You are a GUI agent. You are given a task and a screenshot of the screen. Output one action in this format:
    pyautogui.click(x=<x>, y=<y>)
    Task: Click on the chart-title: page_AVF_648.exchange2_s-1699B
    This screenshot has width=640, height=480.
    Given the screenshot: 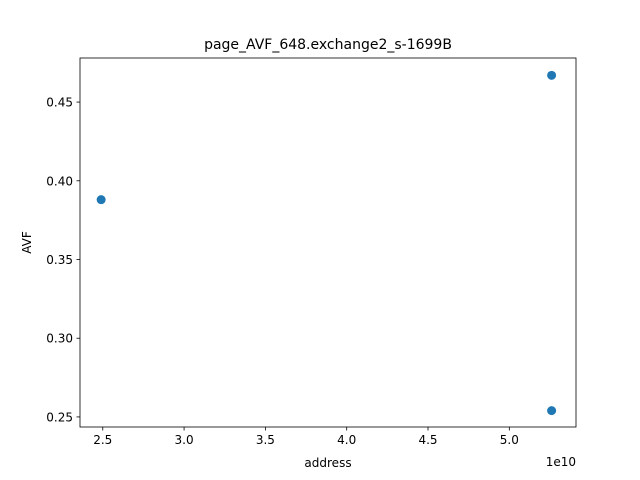 What is the action you would take?
    pyautogui.click(x=328, y=45)
    